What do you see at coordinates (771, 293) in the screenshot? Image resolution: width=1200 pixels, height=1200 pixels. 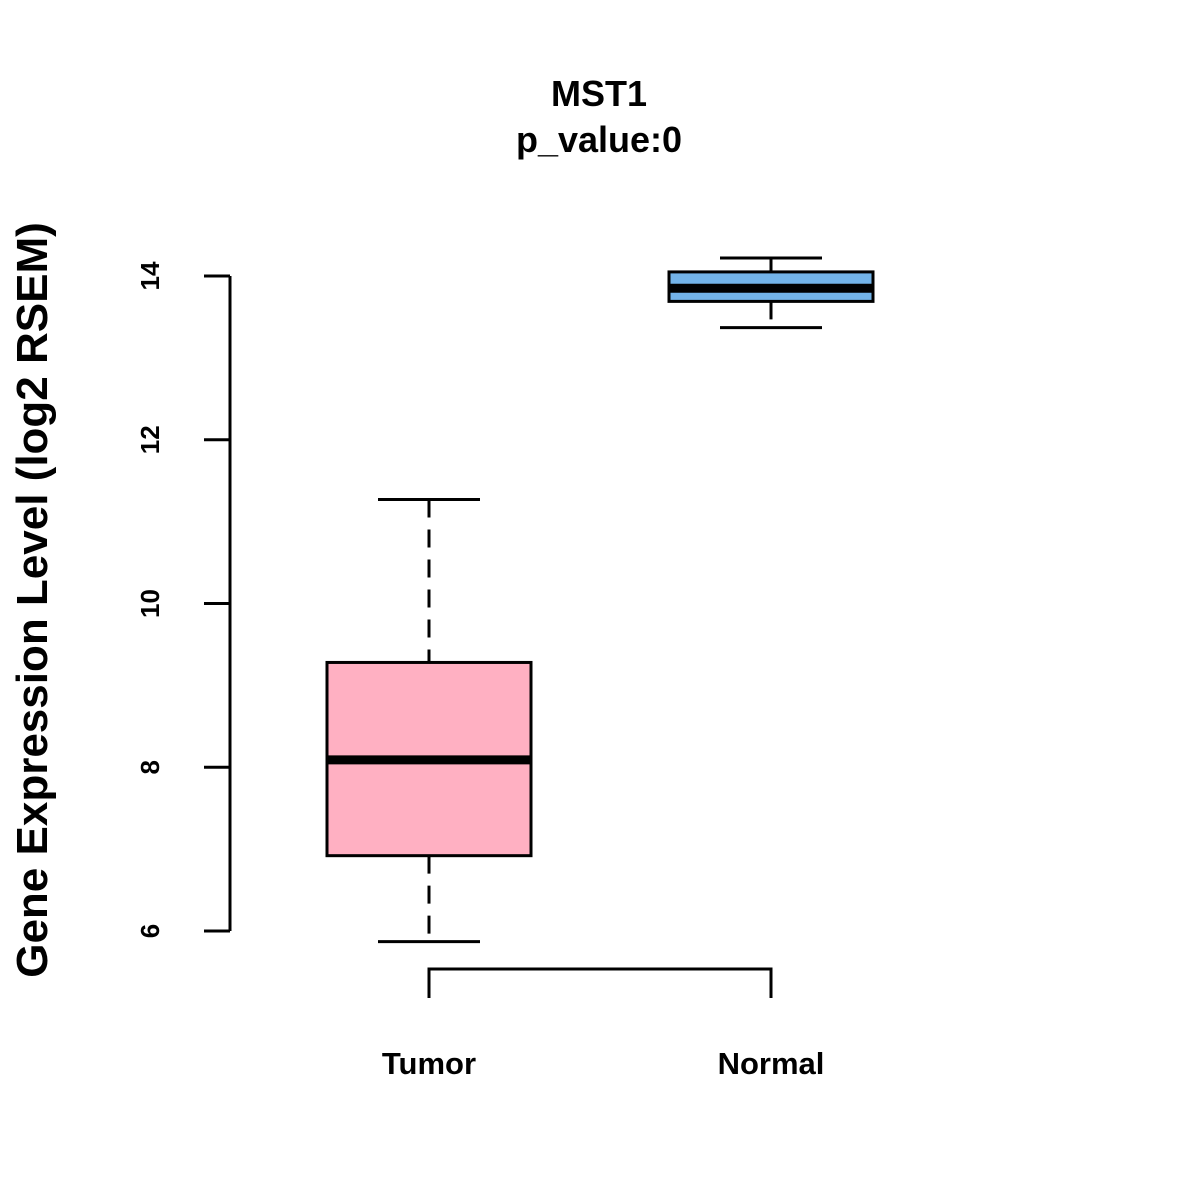 I see `box-normal` at bounding box center [771, 293].